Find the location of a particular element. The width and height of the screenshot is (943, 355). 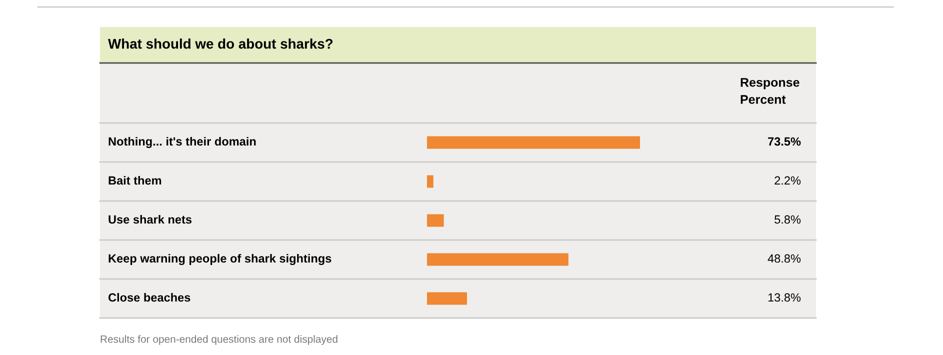

y-tick-label: Close beaches is located at coordinates (149, 297).